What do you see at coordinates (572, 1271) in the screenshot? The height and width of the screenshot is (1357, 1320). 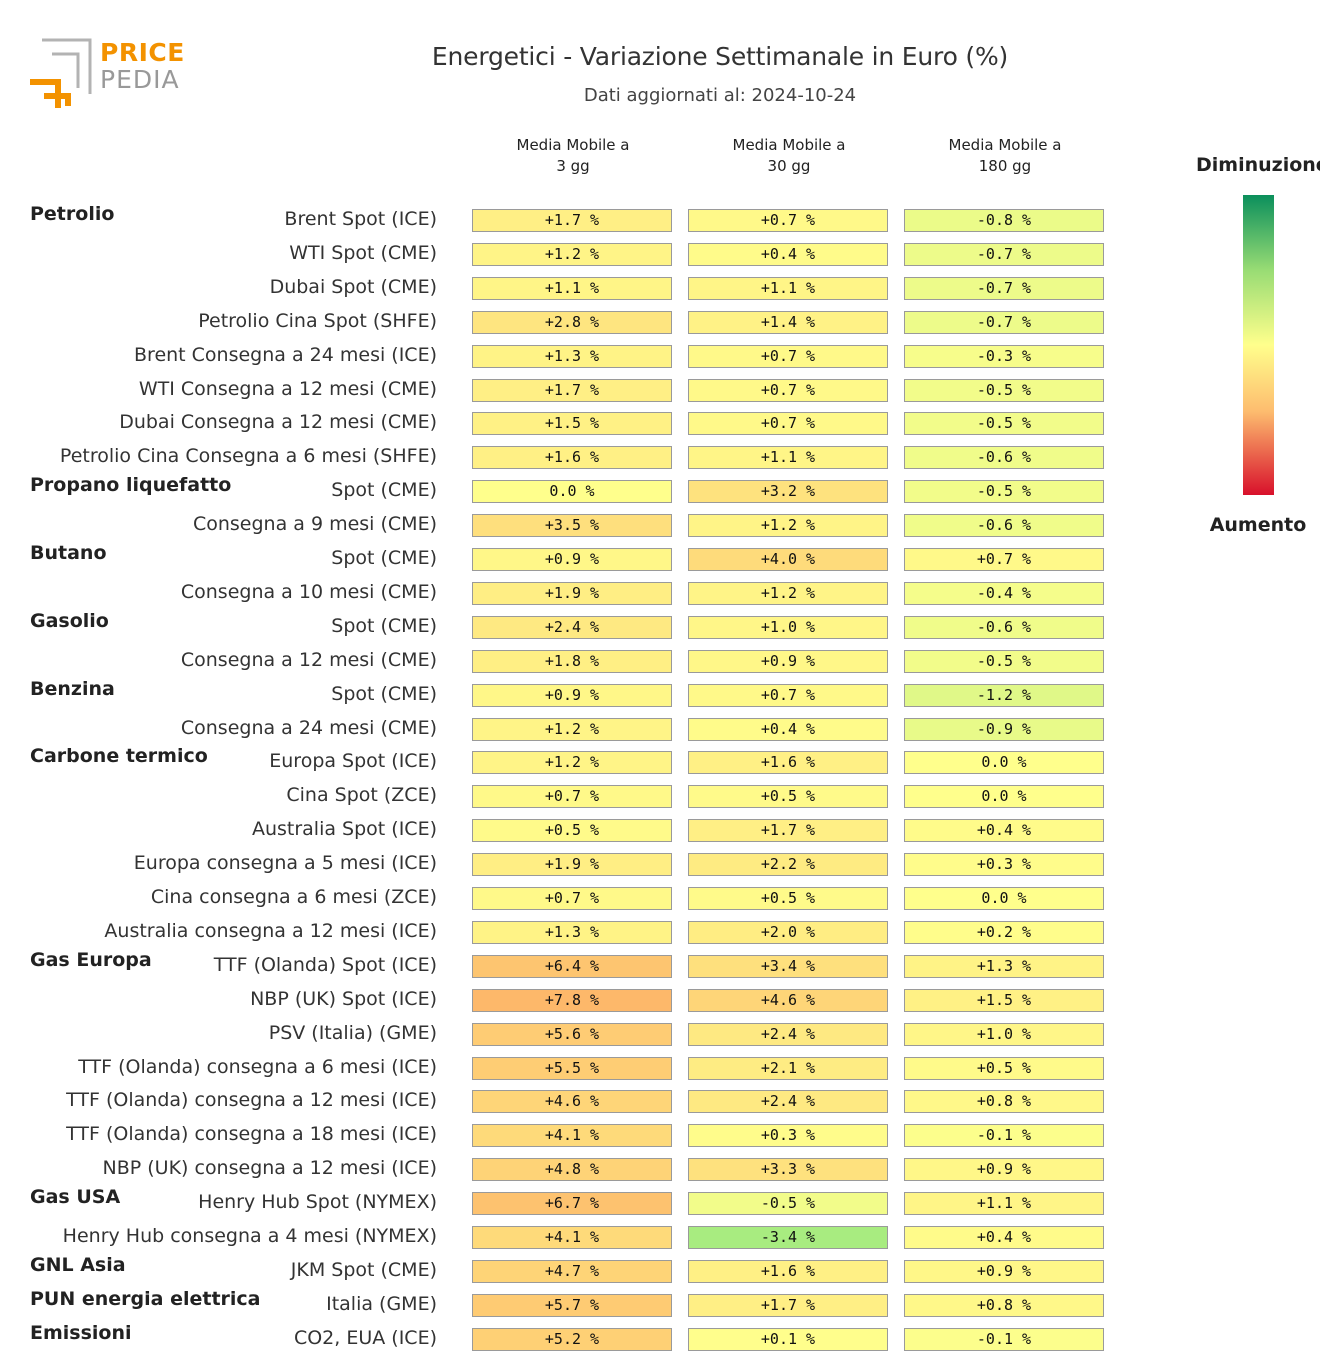 I see `heatmap-cell: +4.7 %` at bounding box center [572, 1271].